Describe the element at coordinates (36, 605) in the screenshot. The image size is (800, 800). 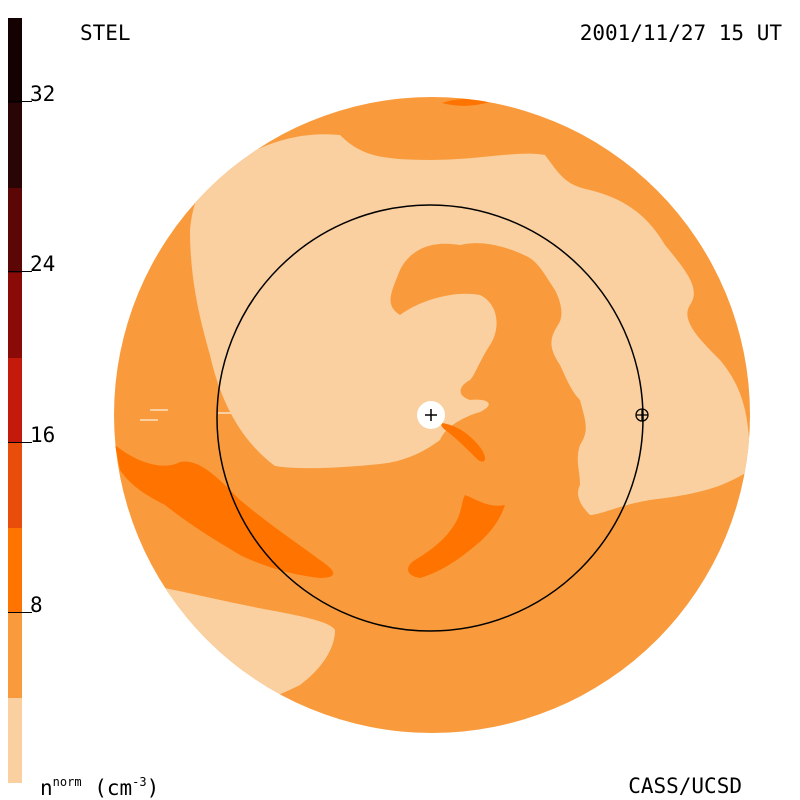
I see `scale-label-8: 8` at that location.